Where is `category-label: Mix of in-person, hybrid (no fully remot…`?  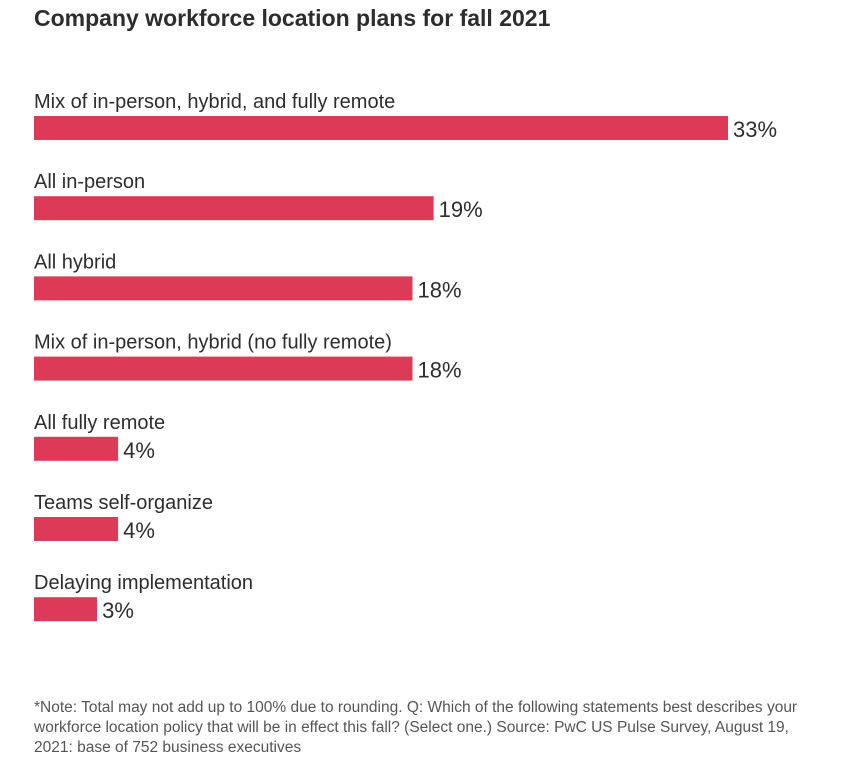
category-label: Mix of in-person, hybrid (no fully remot… is located at coordinates (213, 343).